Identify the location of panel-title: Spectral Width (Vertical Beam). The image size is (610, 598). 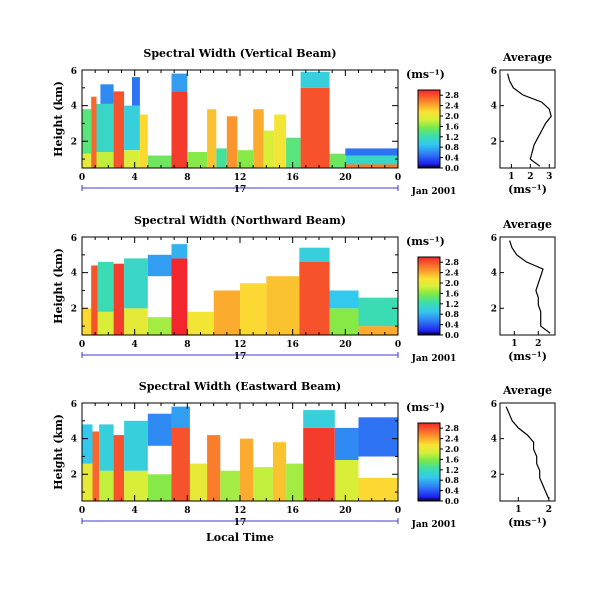
(239, 53).